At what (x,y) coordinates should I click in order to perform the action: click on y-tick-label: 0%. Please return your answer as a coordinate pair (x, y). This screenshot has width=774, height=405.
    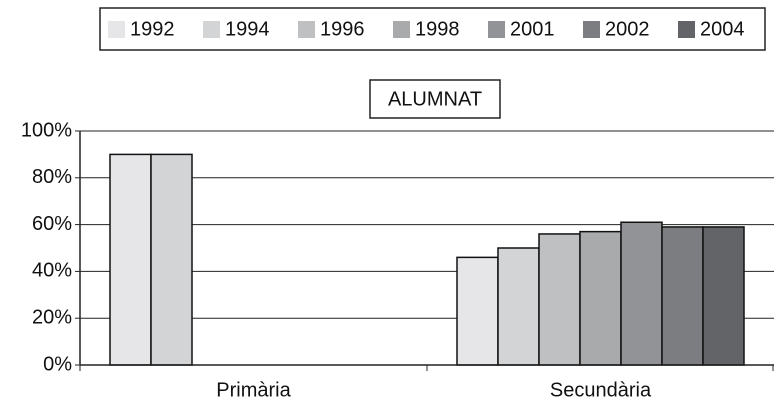
    Looking at the image, I should click on (57, 364).